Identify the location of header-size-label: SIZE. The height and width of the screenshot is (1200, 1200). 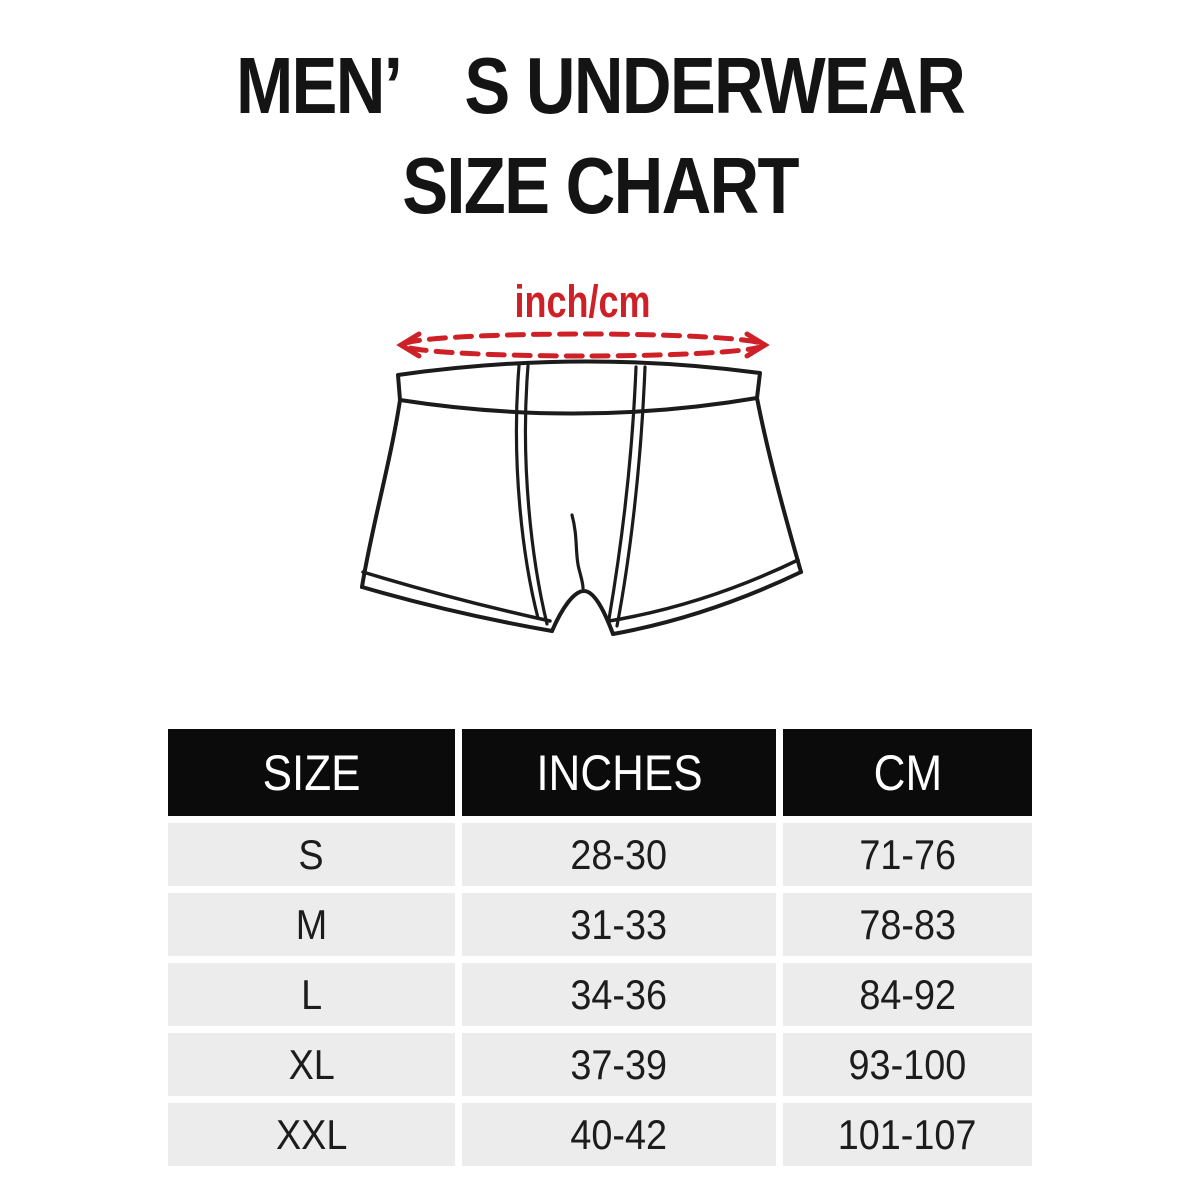
(311, 772).